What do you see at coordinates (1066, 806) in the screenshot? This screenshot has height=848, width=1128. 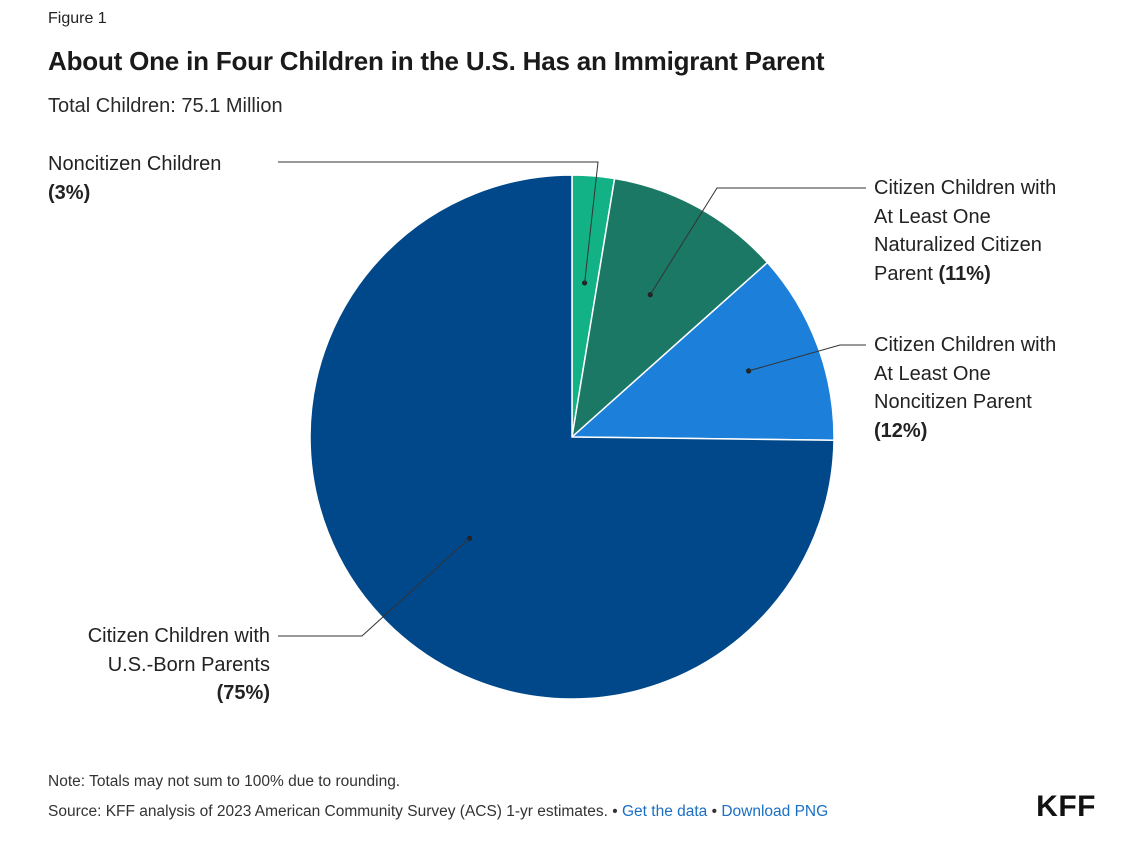 I see `kff-logo: KFF` at bounding box center [1066, 806].